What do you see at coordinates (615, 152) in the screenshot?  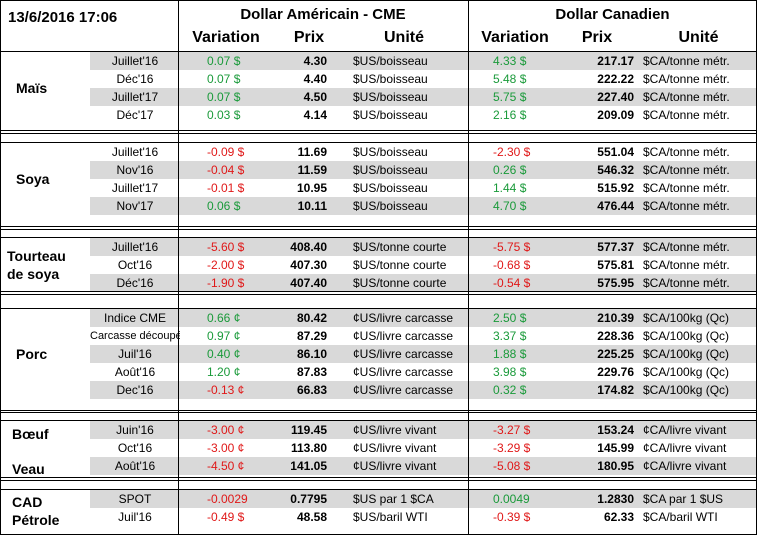 I see `cad-price-cell: 551.04` at bounding box center [615, 152].